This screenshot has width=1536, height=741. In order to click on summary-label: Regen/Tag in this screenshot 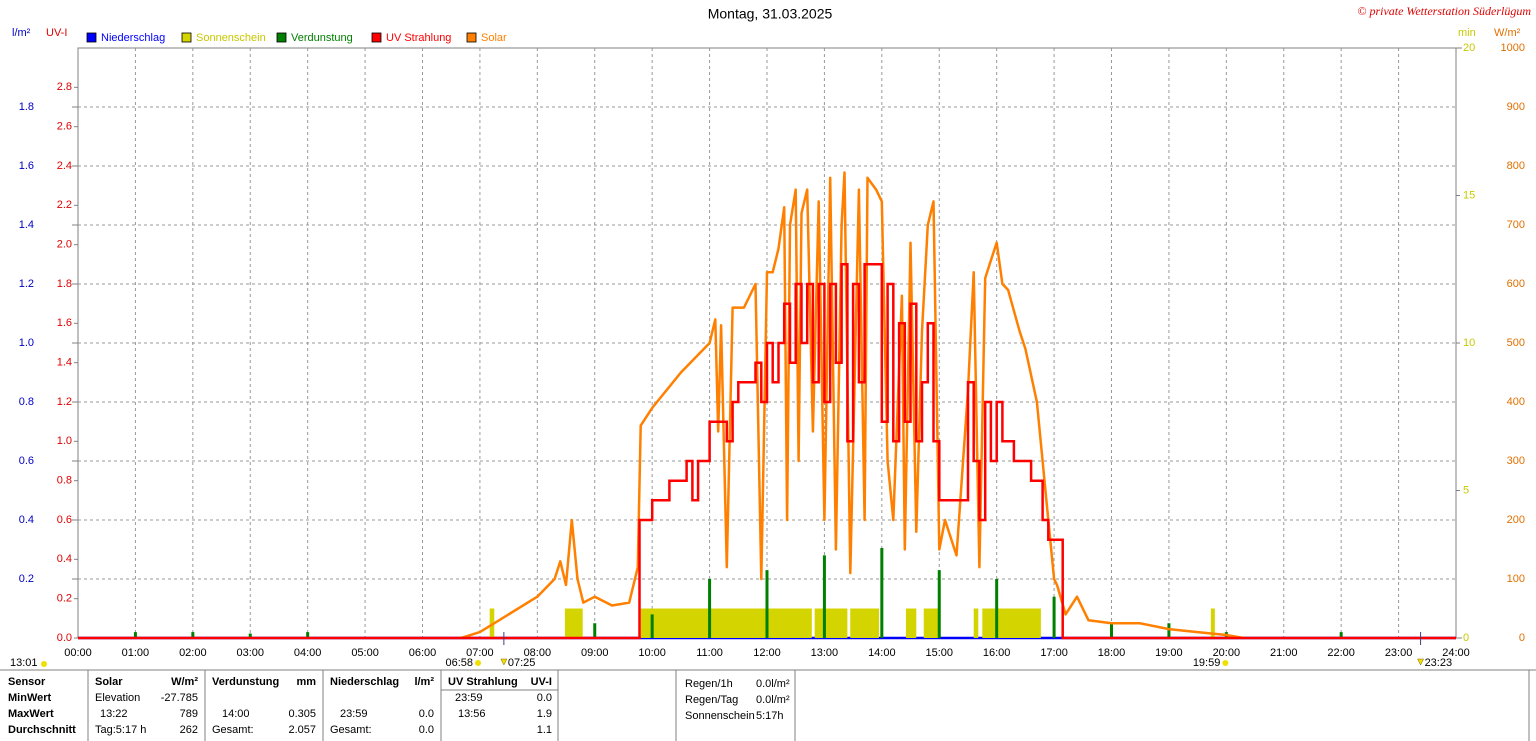, I will do `click(711, 700)`.